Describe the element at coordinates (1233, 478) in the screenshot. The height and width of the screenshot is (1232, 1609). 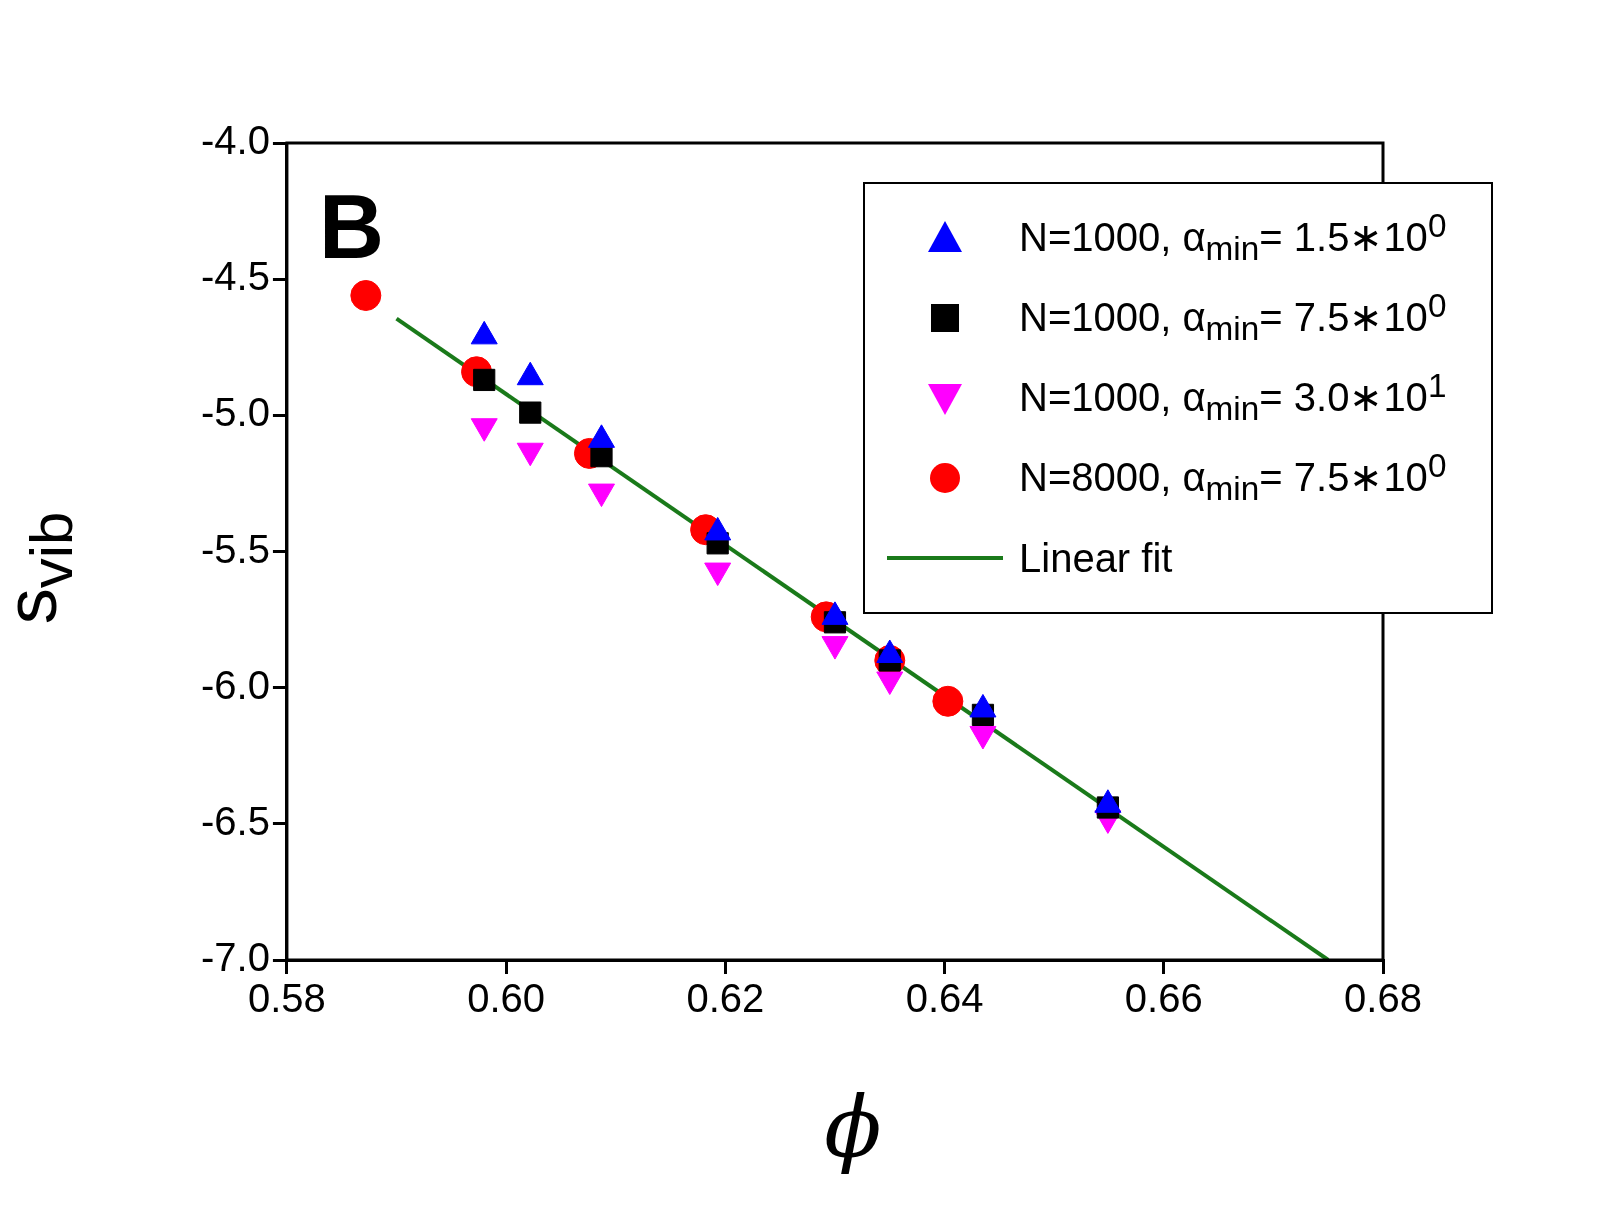
I see `legend-label: N=8000, α$_{min}$= 7.5∗10$^{0}$` at that location.